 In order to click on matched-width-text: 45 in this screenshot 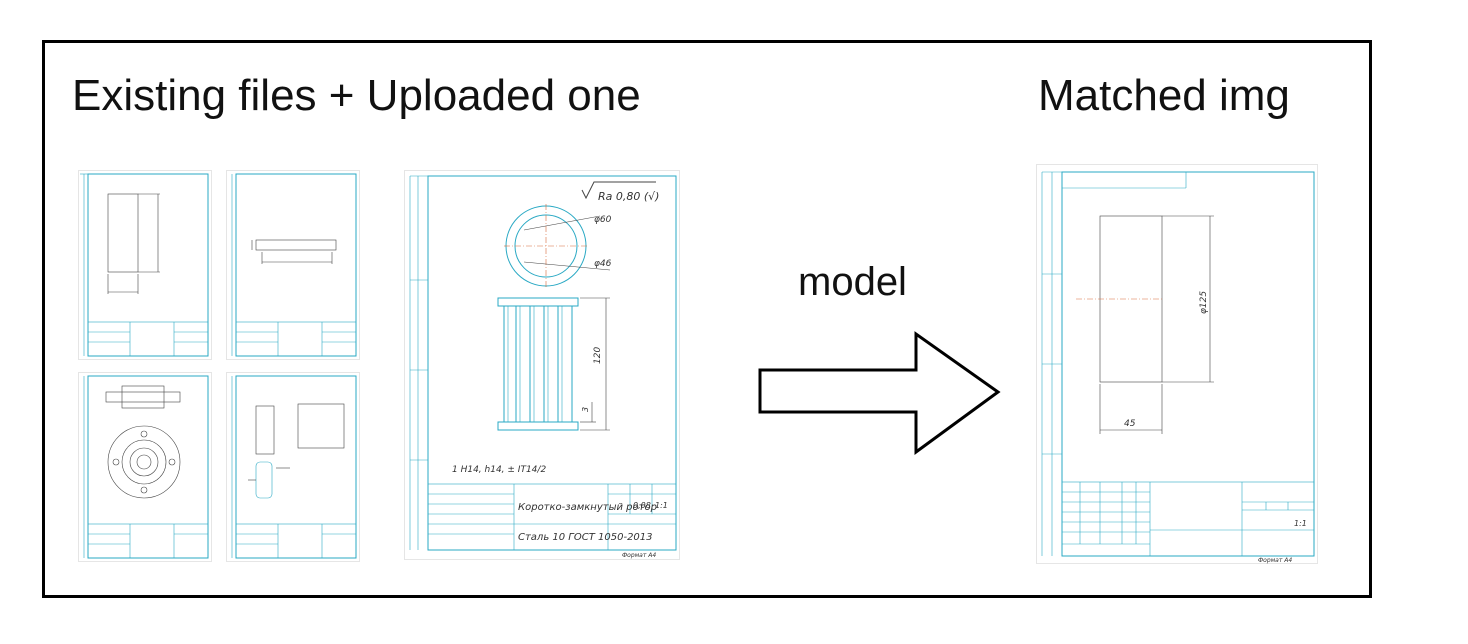, I will do `click(1130, 424)`.